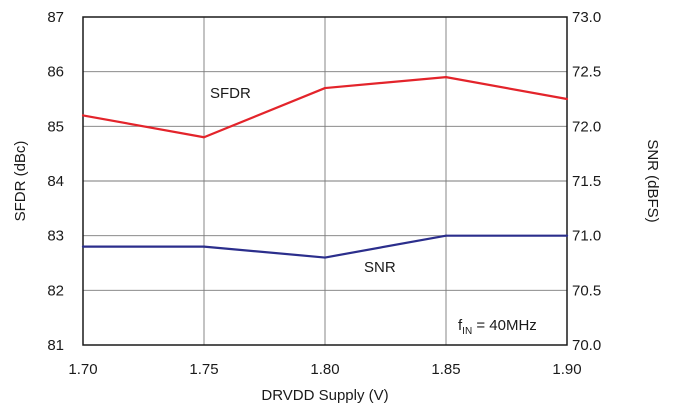  What do you see at coordinates (586, 345) in the screenshot?
I see `y-tick-right: 70.0` at bounding box center [586, 345].